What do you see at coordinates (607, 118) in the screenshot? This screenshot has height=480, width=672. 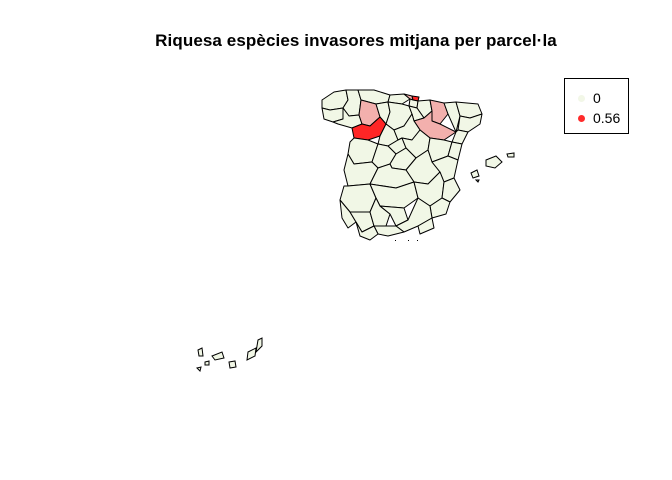 I see `legend-label: 0.56` at bounding box center [607, 118].